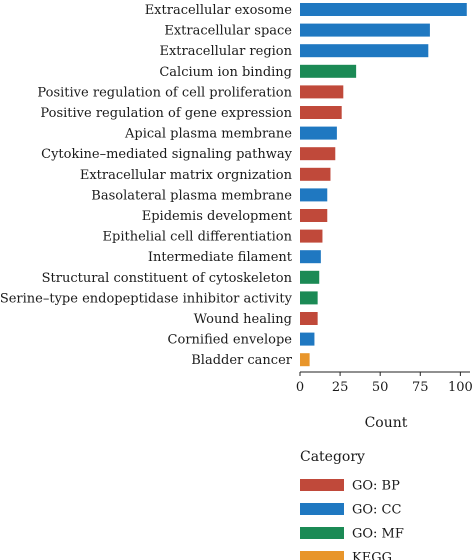 This screenshot has height=560, width=474. Describe the element at coordinates (332, 457) in the screenshot. I see `legend-title: Category` at that location.